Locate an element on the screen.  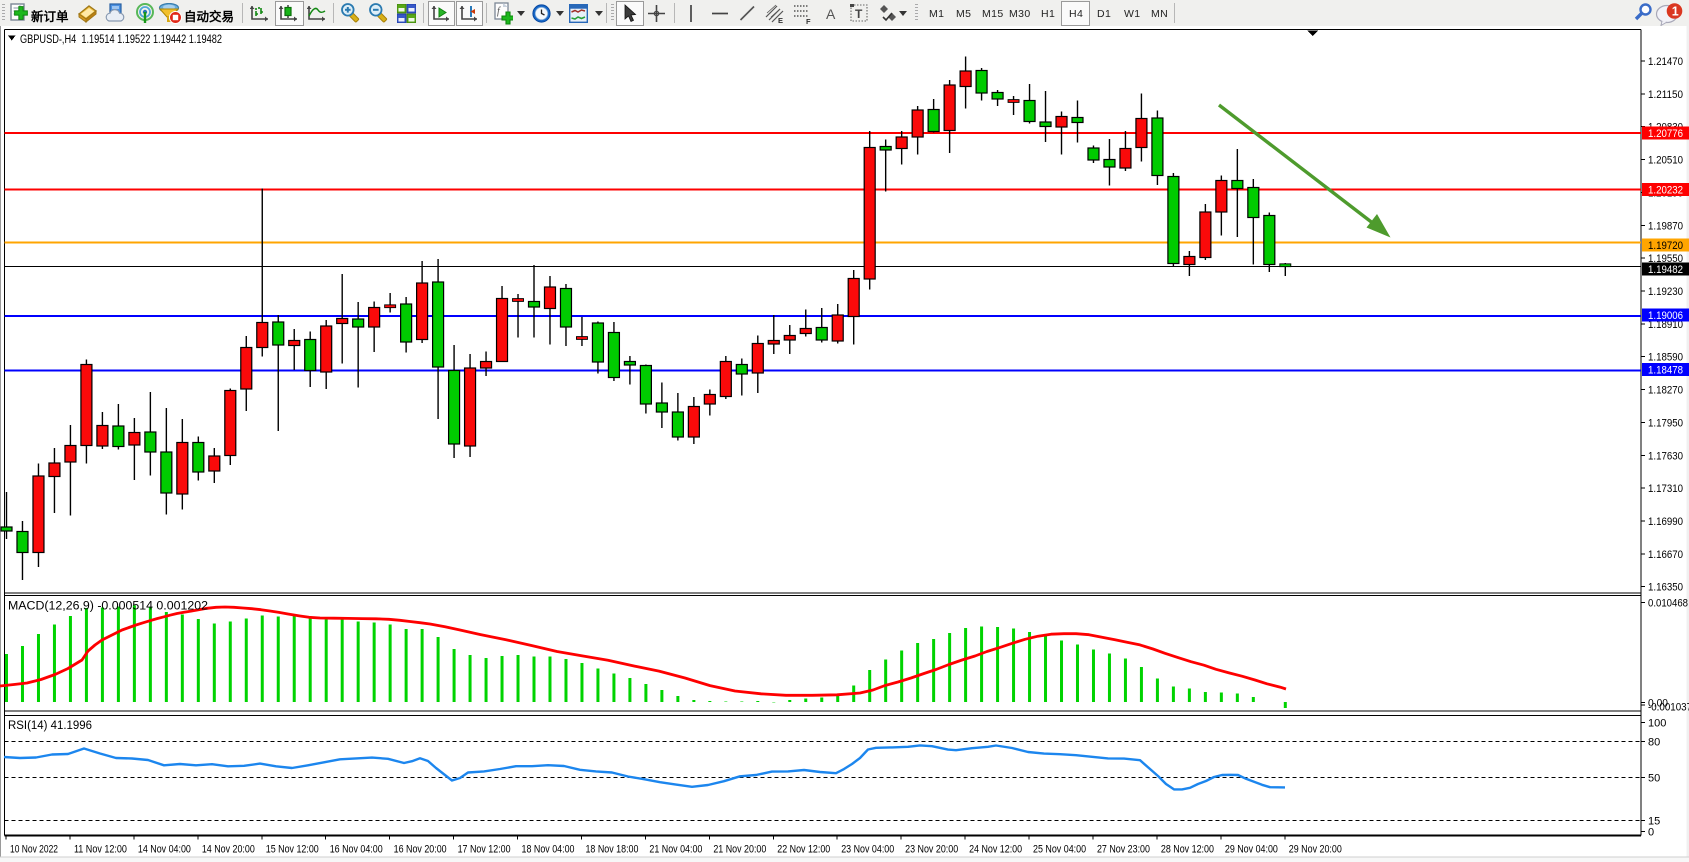
svg-text: 16 Nov 20:00 is located at coordinates (420, 850).